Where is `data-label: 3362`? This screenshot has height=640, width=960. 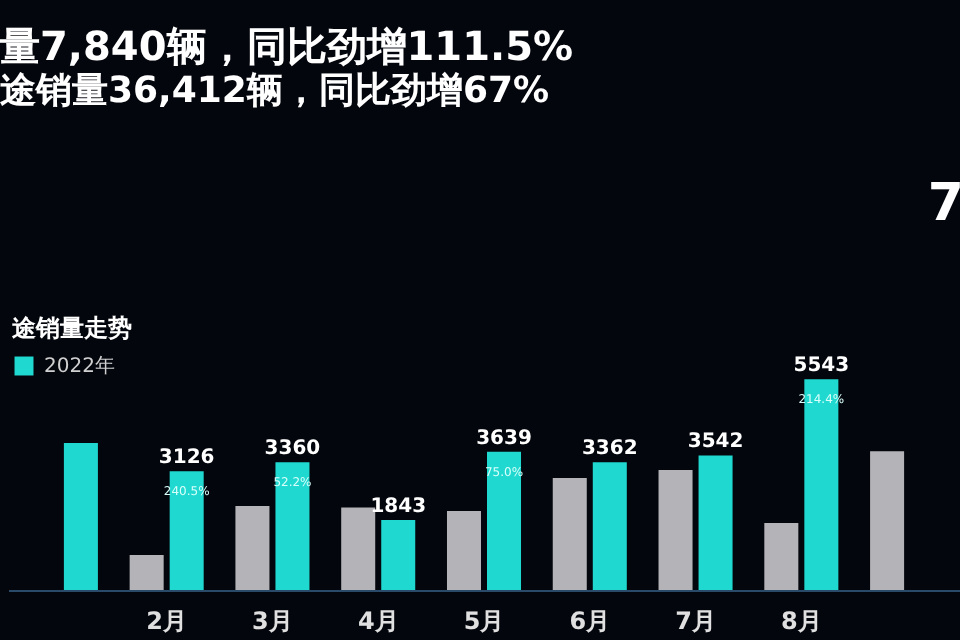 data-label: 3362 is located at coordinates (609, 449).